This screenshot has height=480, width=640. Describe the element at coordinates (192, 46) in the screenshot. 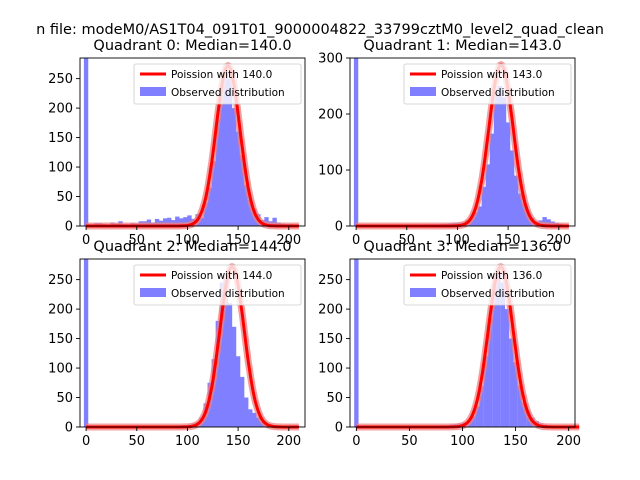

I see `chart-title: Quadrant 0: Median=140.0` at that location.